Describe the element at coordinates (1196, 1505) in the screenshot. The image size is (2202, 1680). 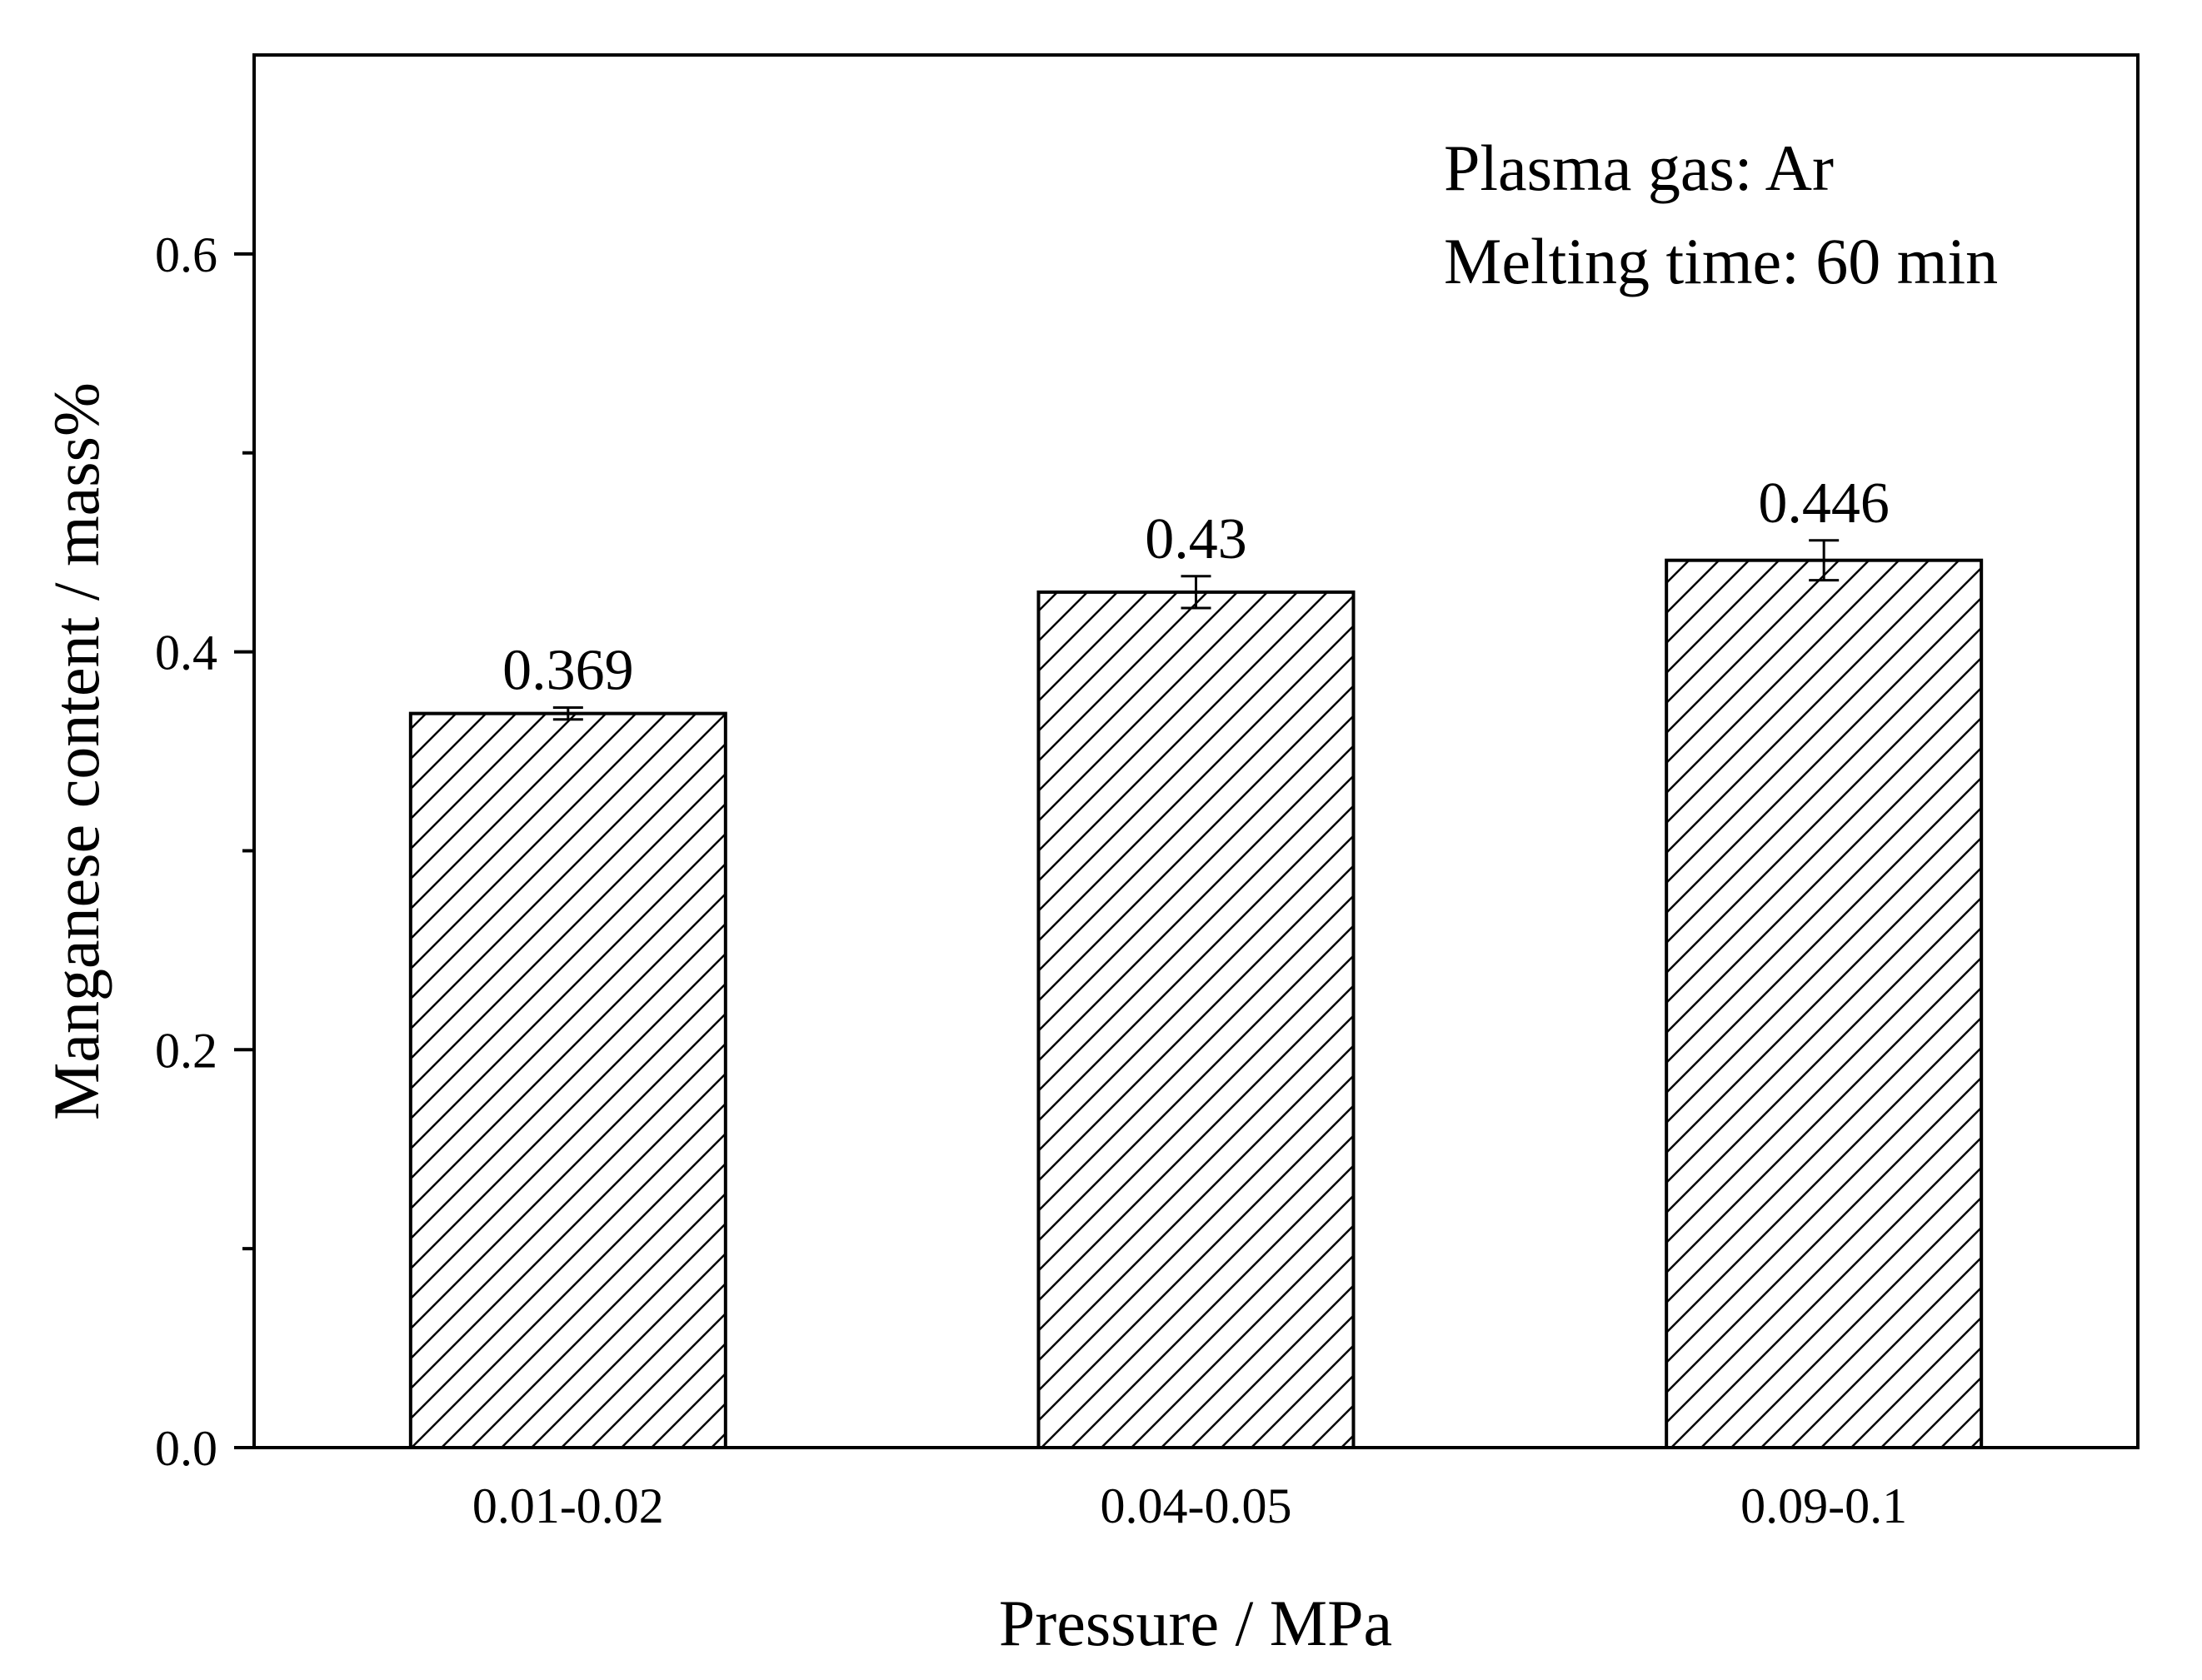
I see `x-tick-label-0.04-0.05: 0.04-0.05` at that location.